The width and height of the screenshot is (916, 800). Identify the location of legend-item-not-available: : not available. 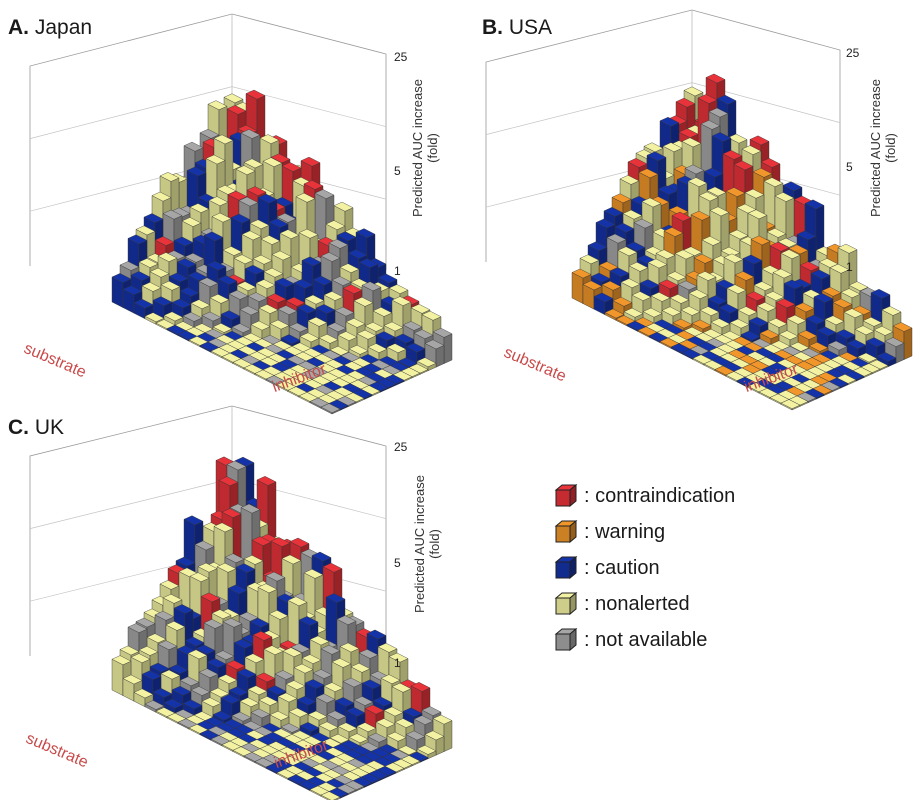
(643, 640).